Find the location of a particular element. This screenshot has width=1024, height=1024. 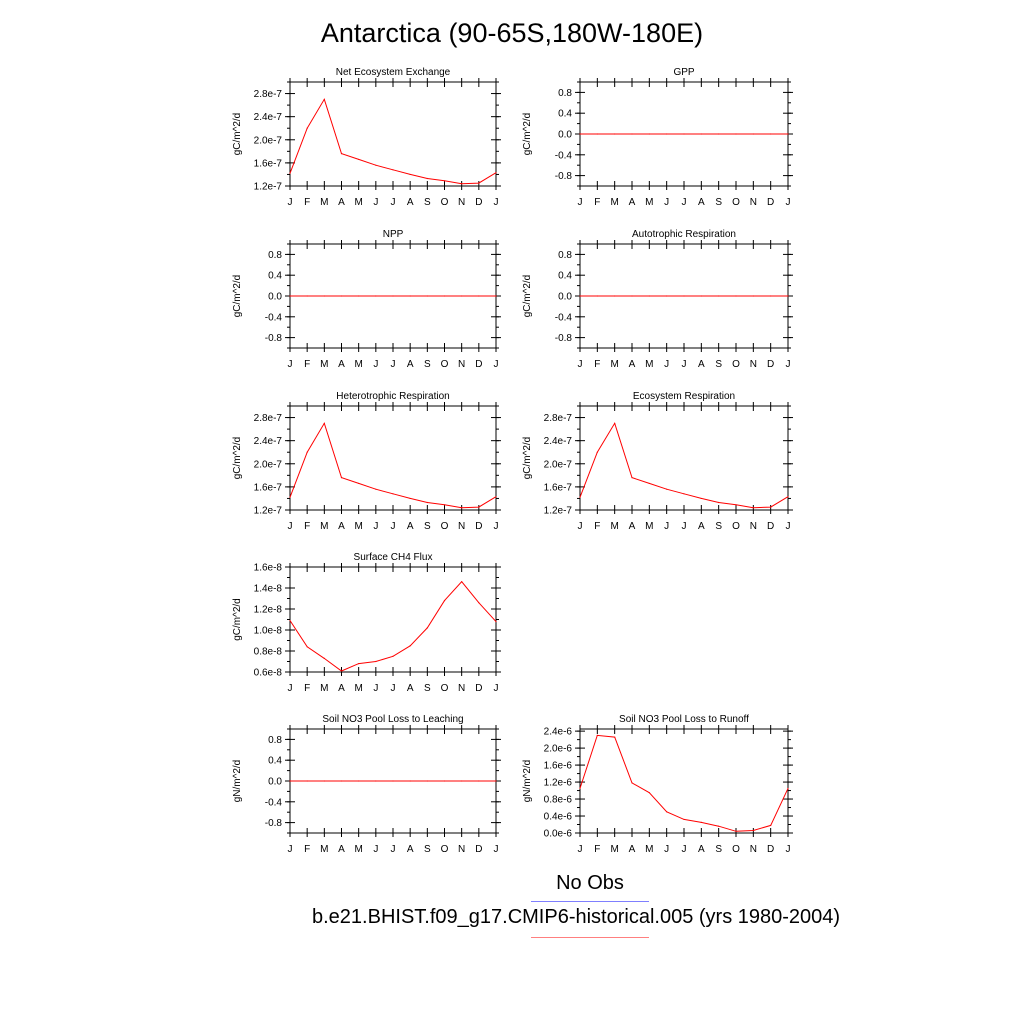

legend-case-line is located at coordinates (590, 937).